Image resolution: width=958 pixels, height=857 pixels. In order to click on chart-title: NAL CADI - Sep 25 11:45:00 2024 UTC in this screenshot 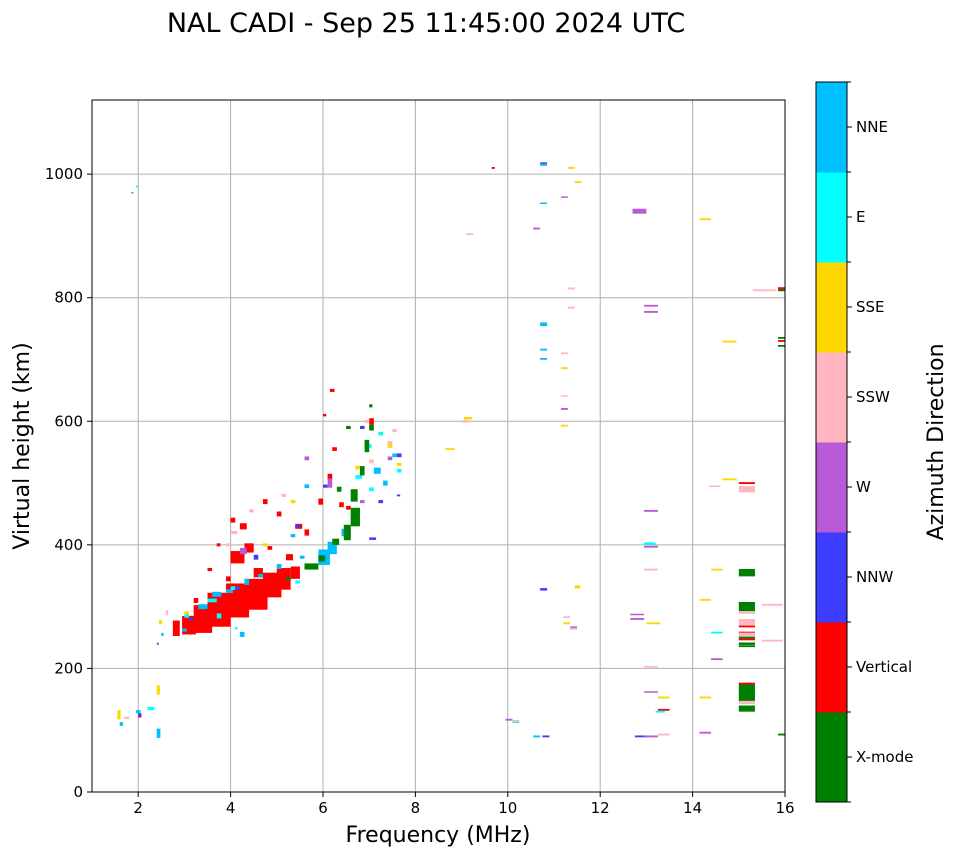, I will do `click(426, 23)`.